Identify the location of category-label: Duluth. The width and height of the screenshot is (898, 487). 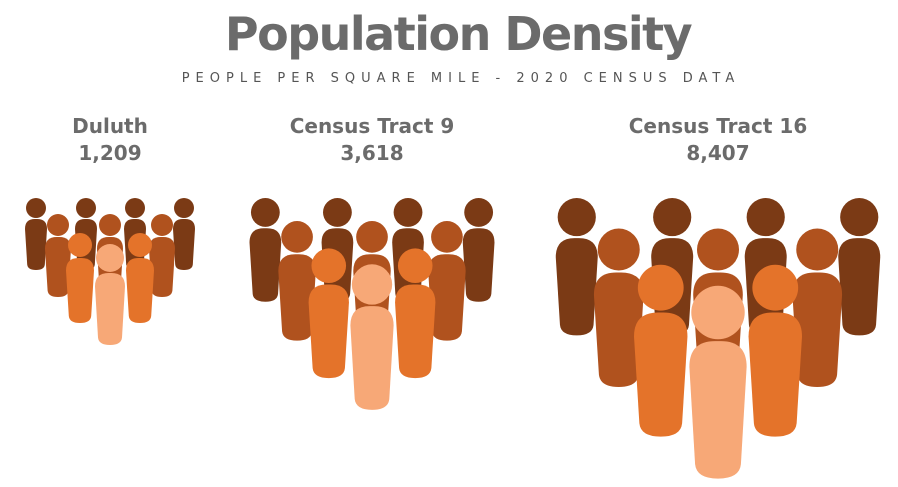
(110, 126).